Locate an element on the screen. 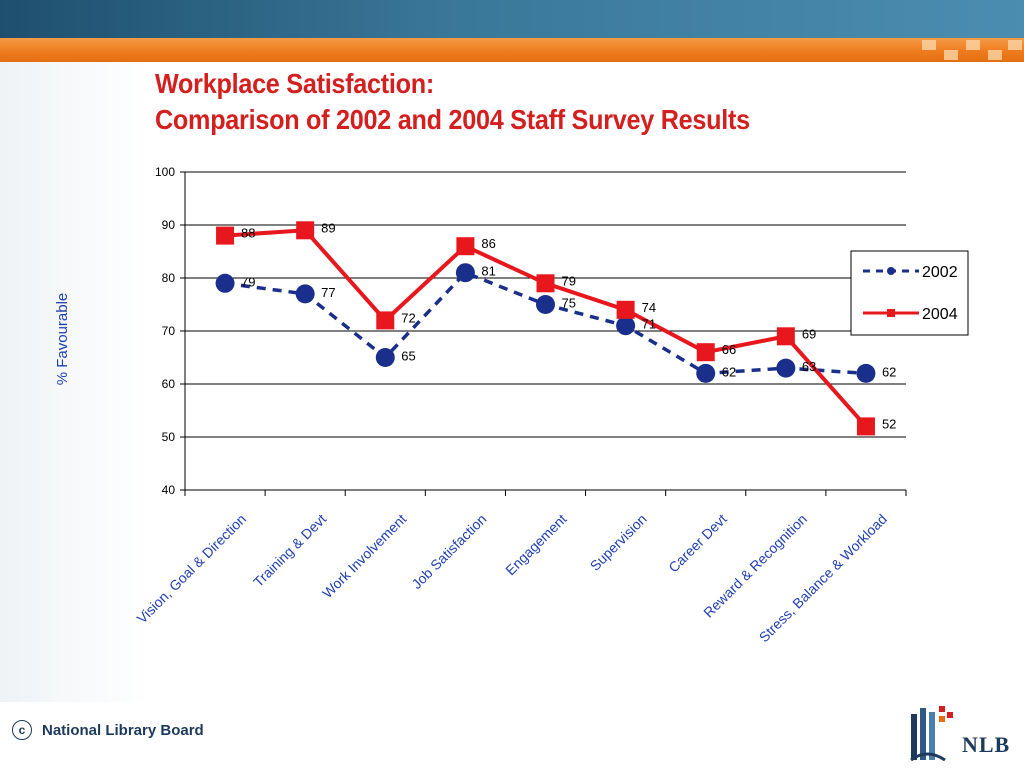 The height and width of the screenshot is (768, 1024). y-tick-label: 80 is located at coordinates (169, 278).